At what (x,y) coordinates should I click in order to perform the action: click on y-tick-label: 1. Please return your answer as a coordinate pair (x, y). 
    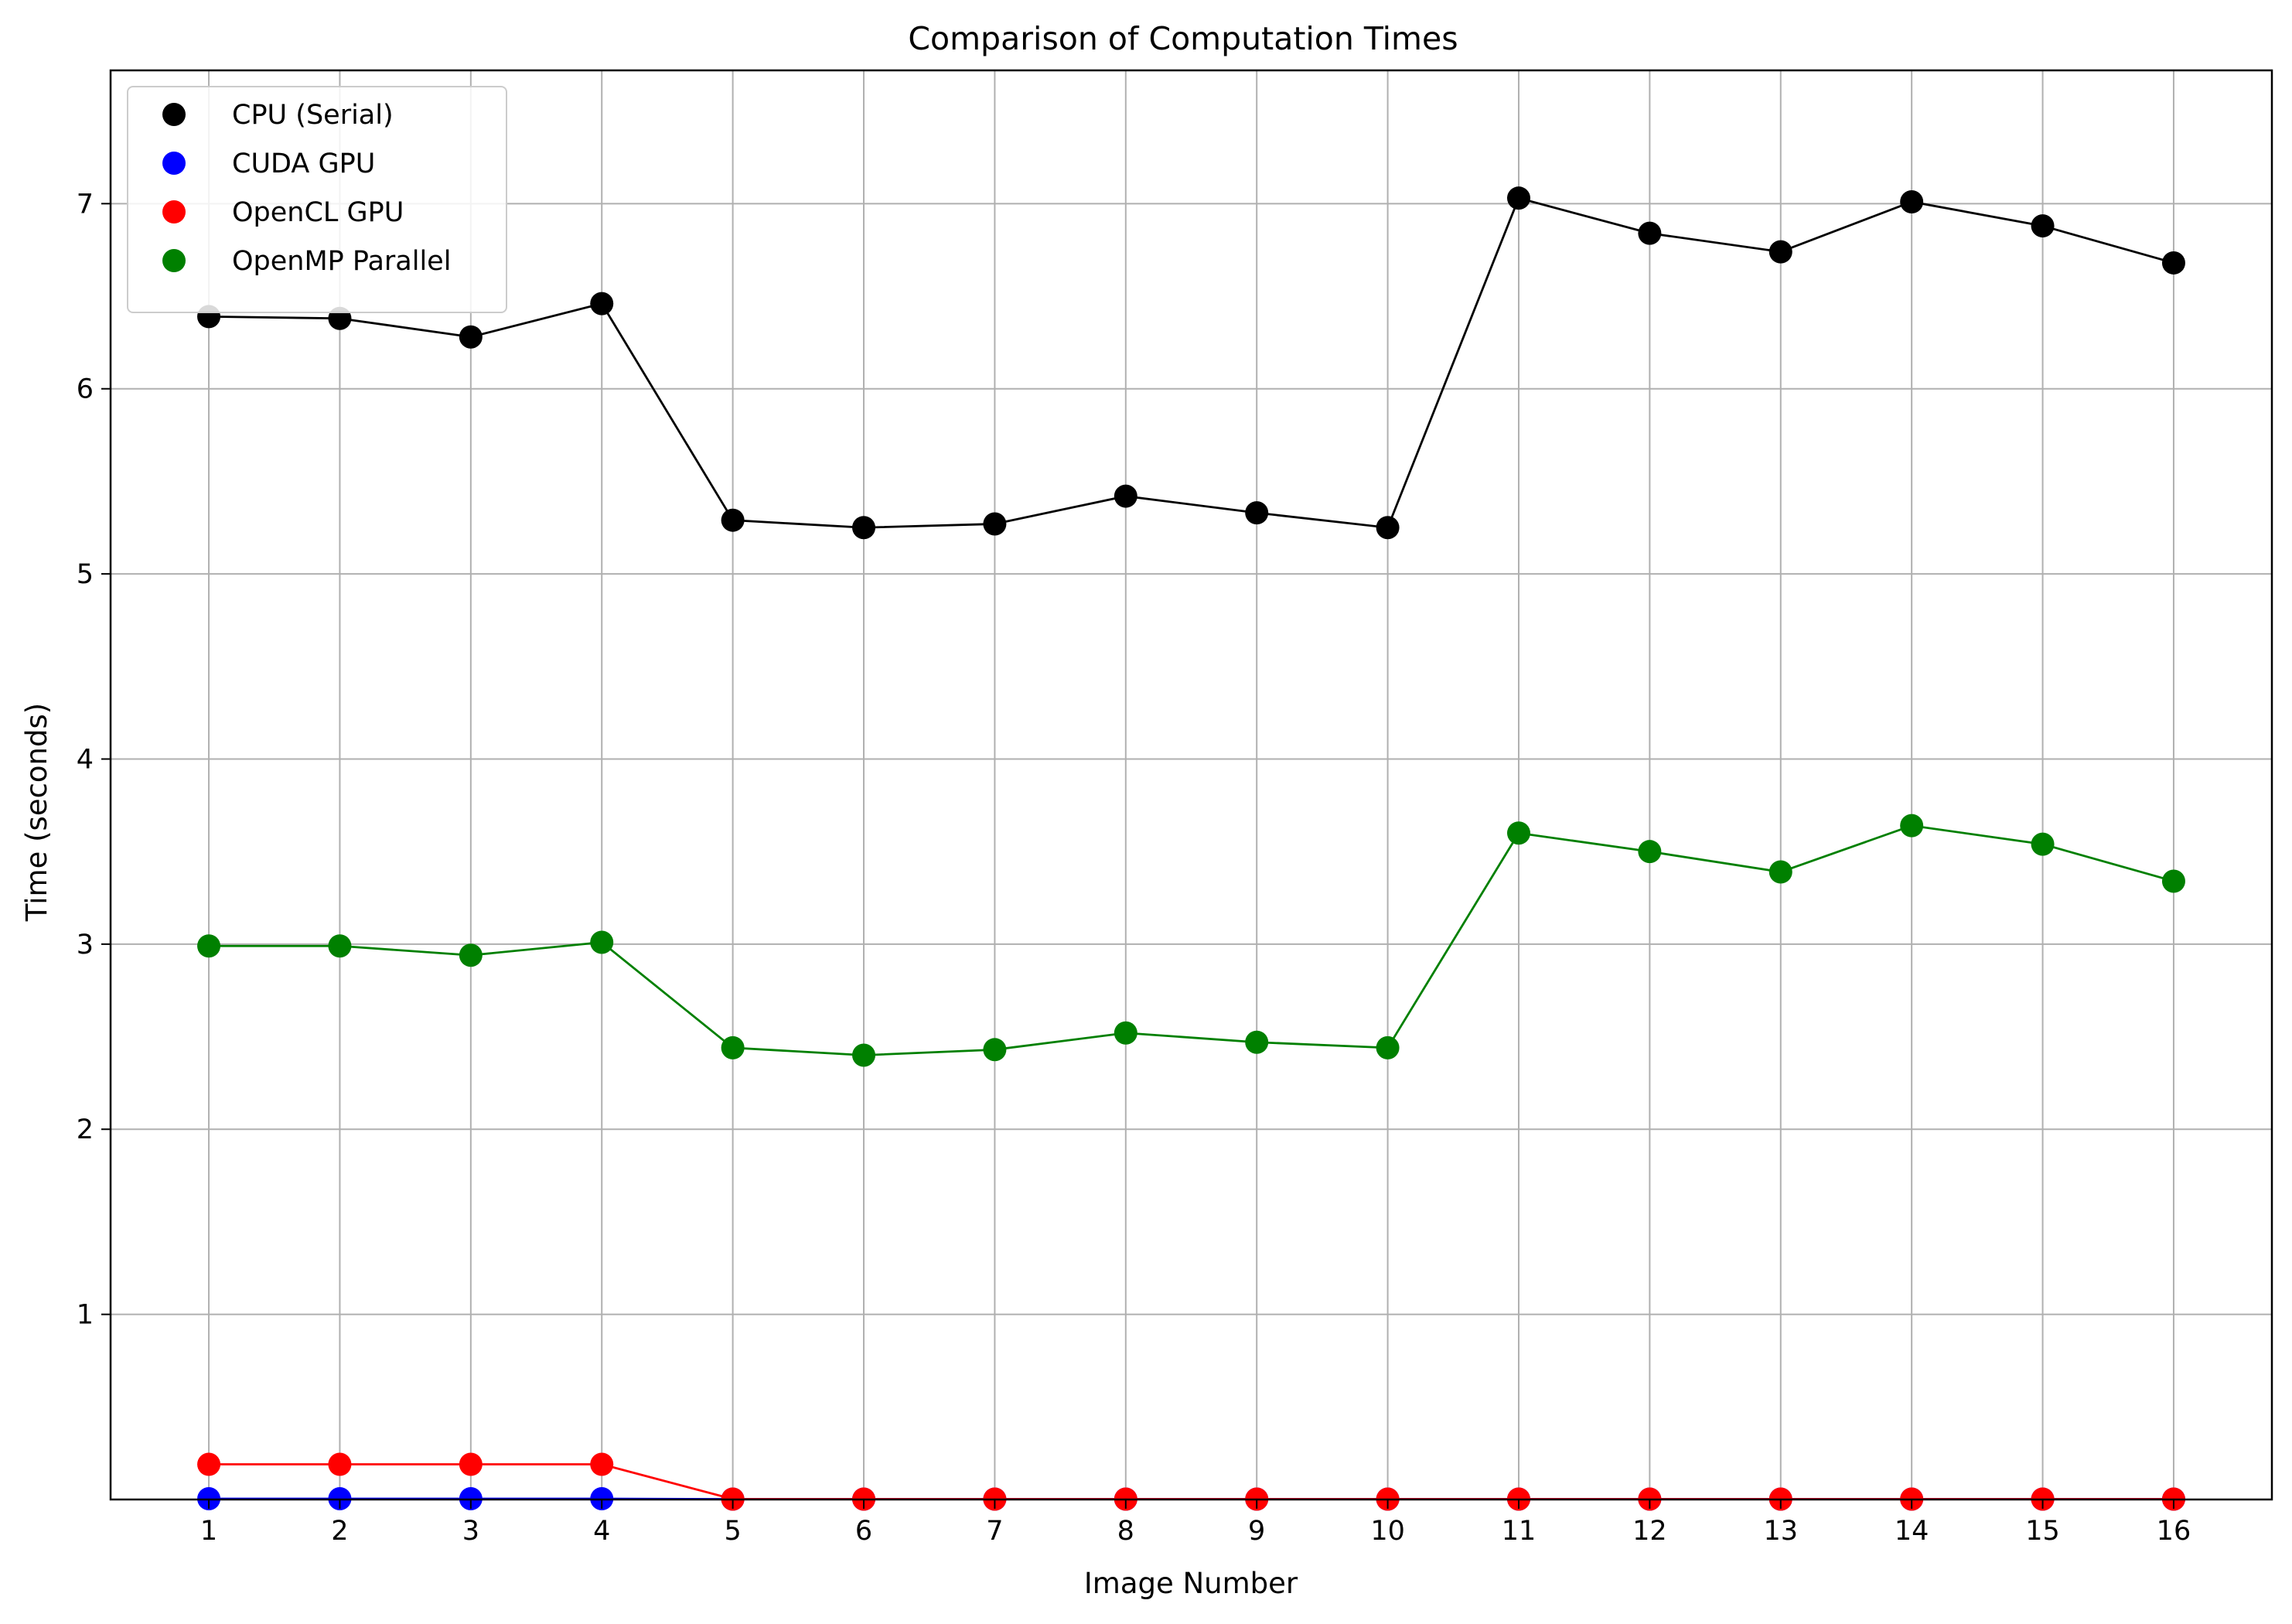
    Looking at the image, I should click on (85, 1315).